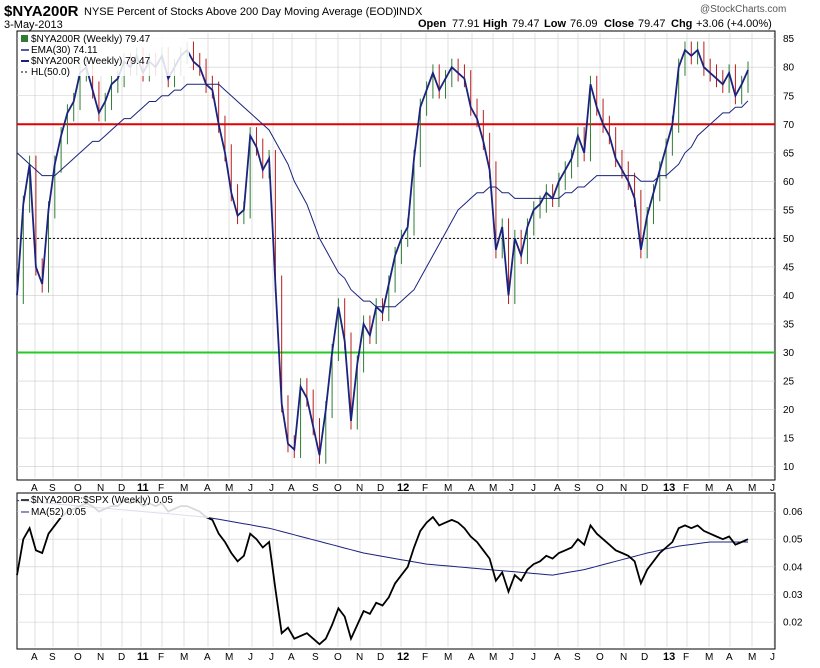 This screenshot has height=668, width=820. What do you see at coordinates (789, 439) in the screenshot?
I see `y-tick-label: 15` at bounding box center [789, 439].